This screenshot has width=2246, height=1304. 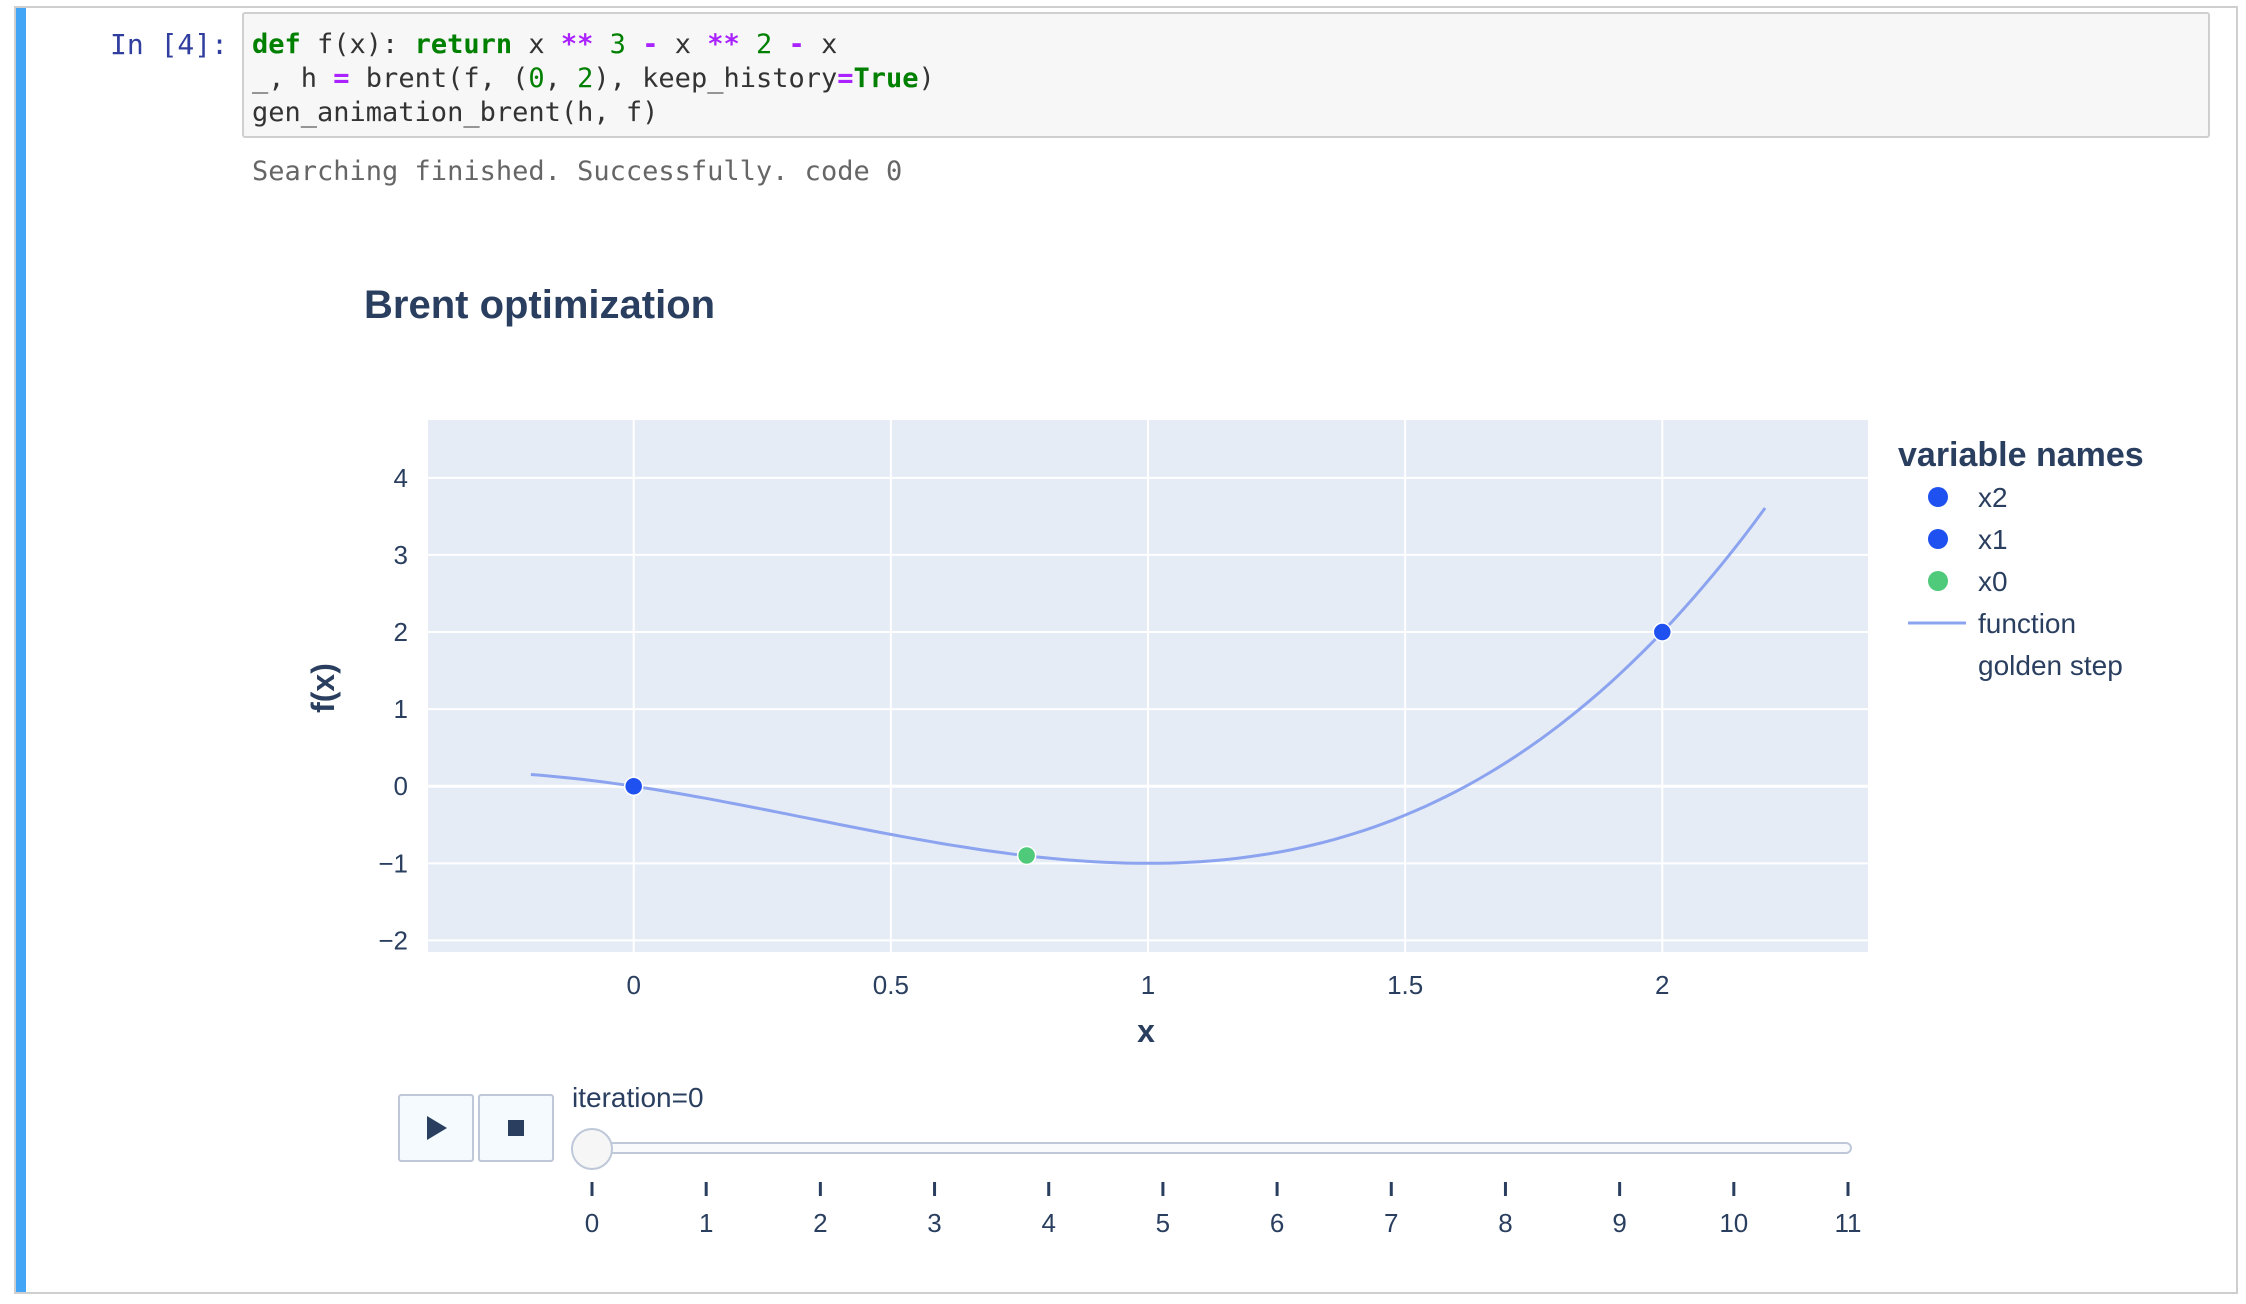 What do you see at coordinates (169, 44) in the screenshot?
I see `input-prompt: In [4]:` at bounding box center [169, 44].